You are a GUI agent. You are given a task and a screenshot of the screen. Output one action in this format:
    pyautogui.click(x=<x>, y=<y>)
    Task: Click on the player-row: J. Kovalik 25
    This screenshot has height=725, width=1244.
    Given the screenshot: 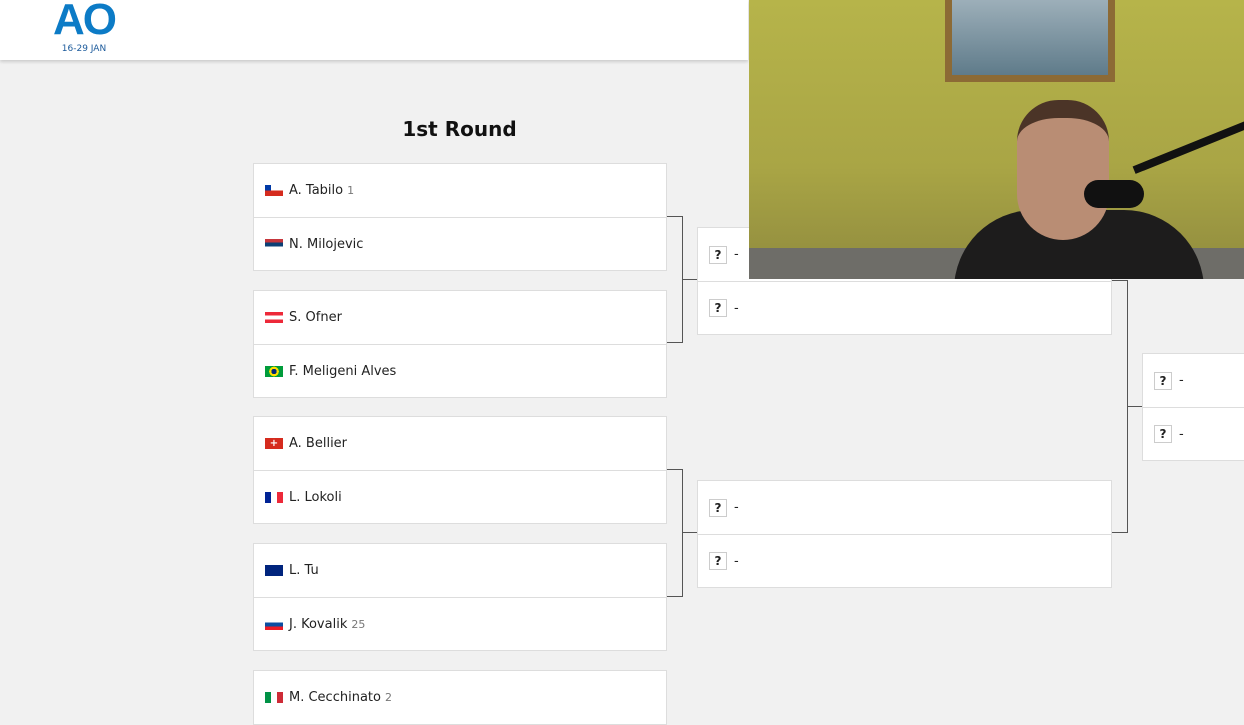 What is the action you would take?
    pyautogui.click(x=460, y=623)
    